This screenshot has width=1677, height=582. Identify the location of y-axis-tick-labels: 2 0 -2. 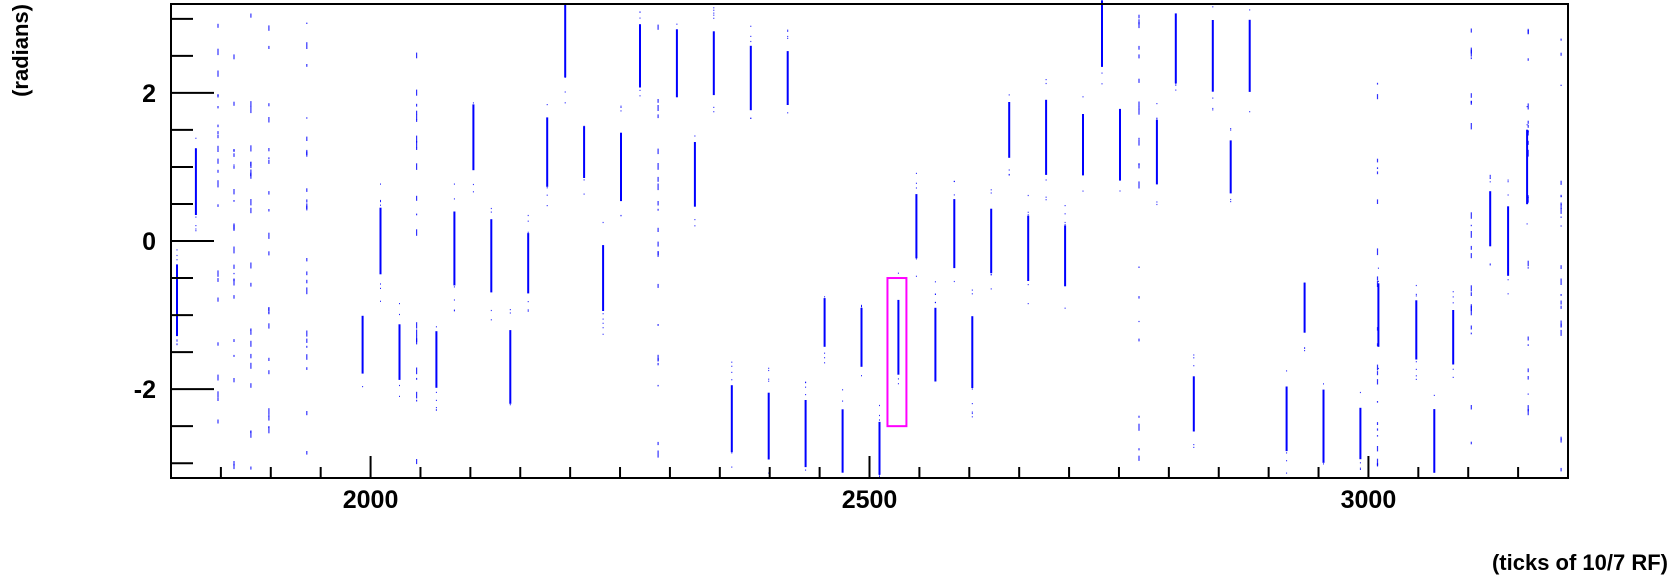
(145, 242).